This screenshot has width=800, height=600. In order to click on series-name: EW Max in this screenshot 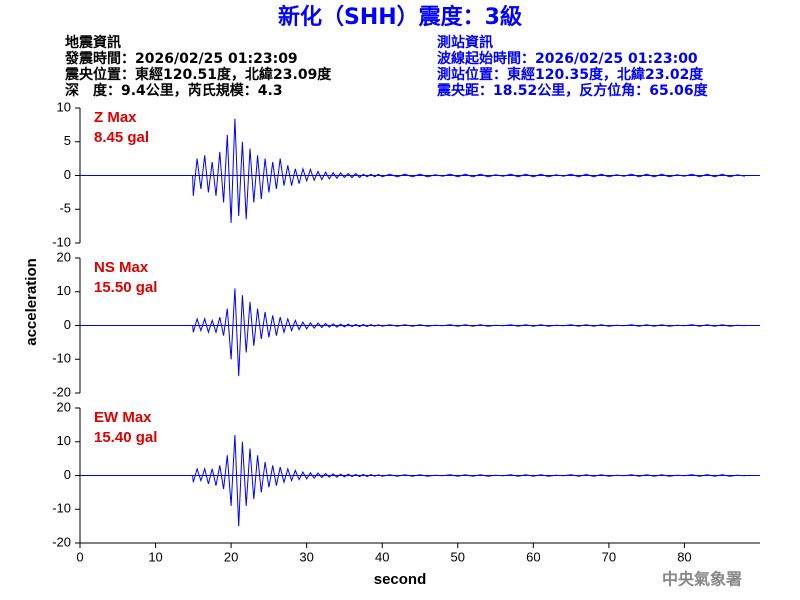, I will do `click(123, 417)`.